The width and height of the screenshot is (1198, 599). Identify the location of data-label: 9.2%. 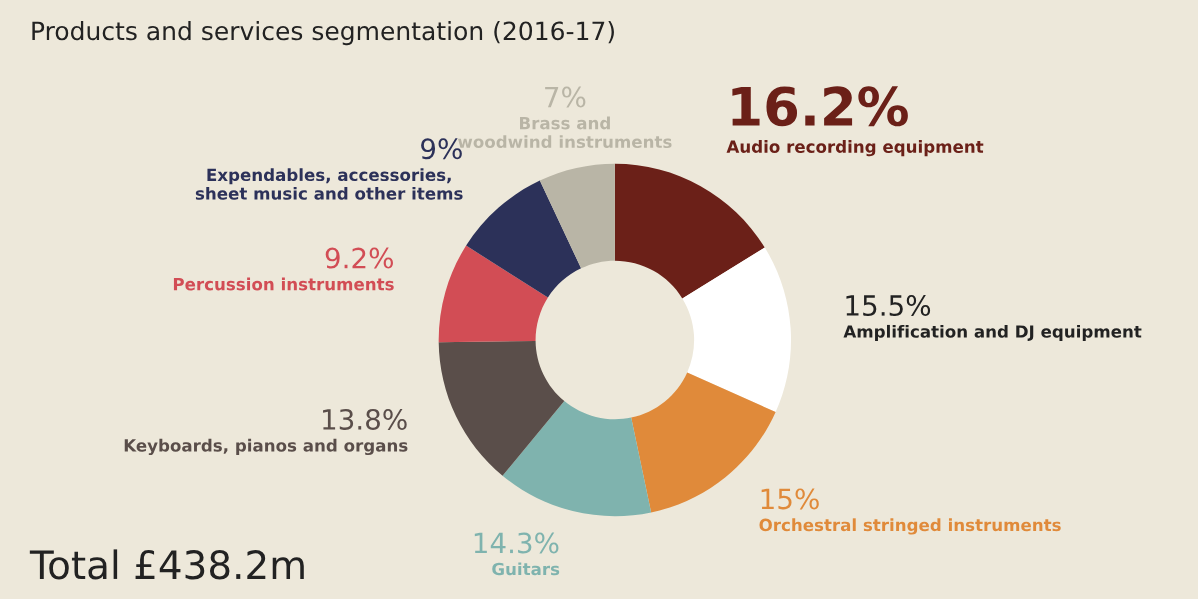
(359, 258).